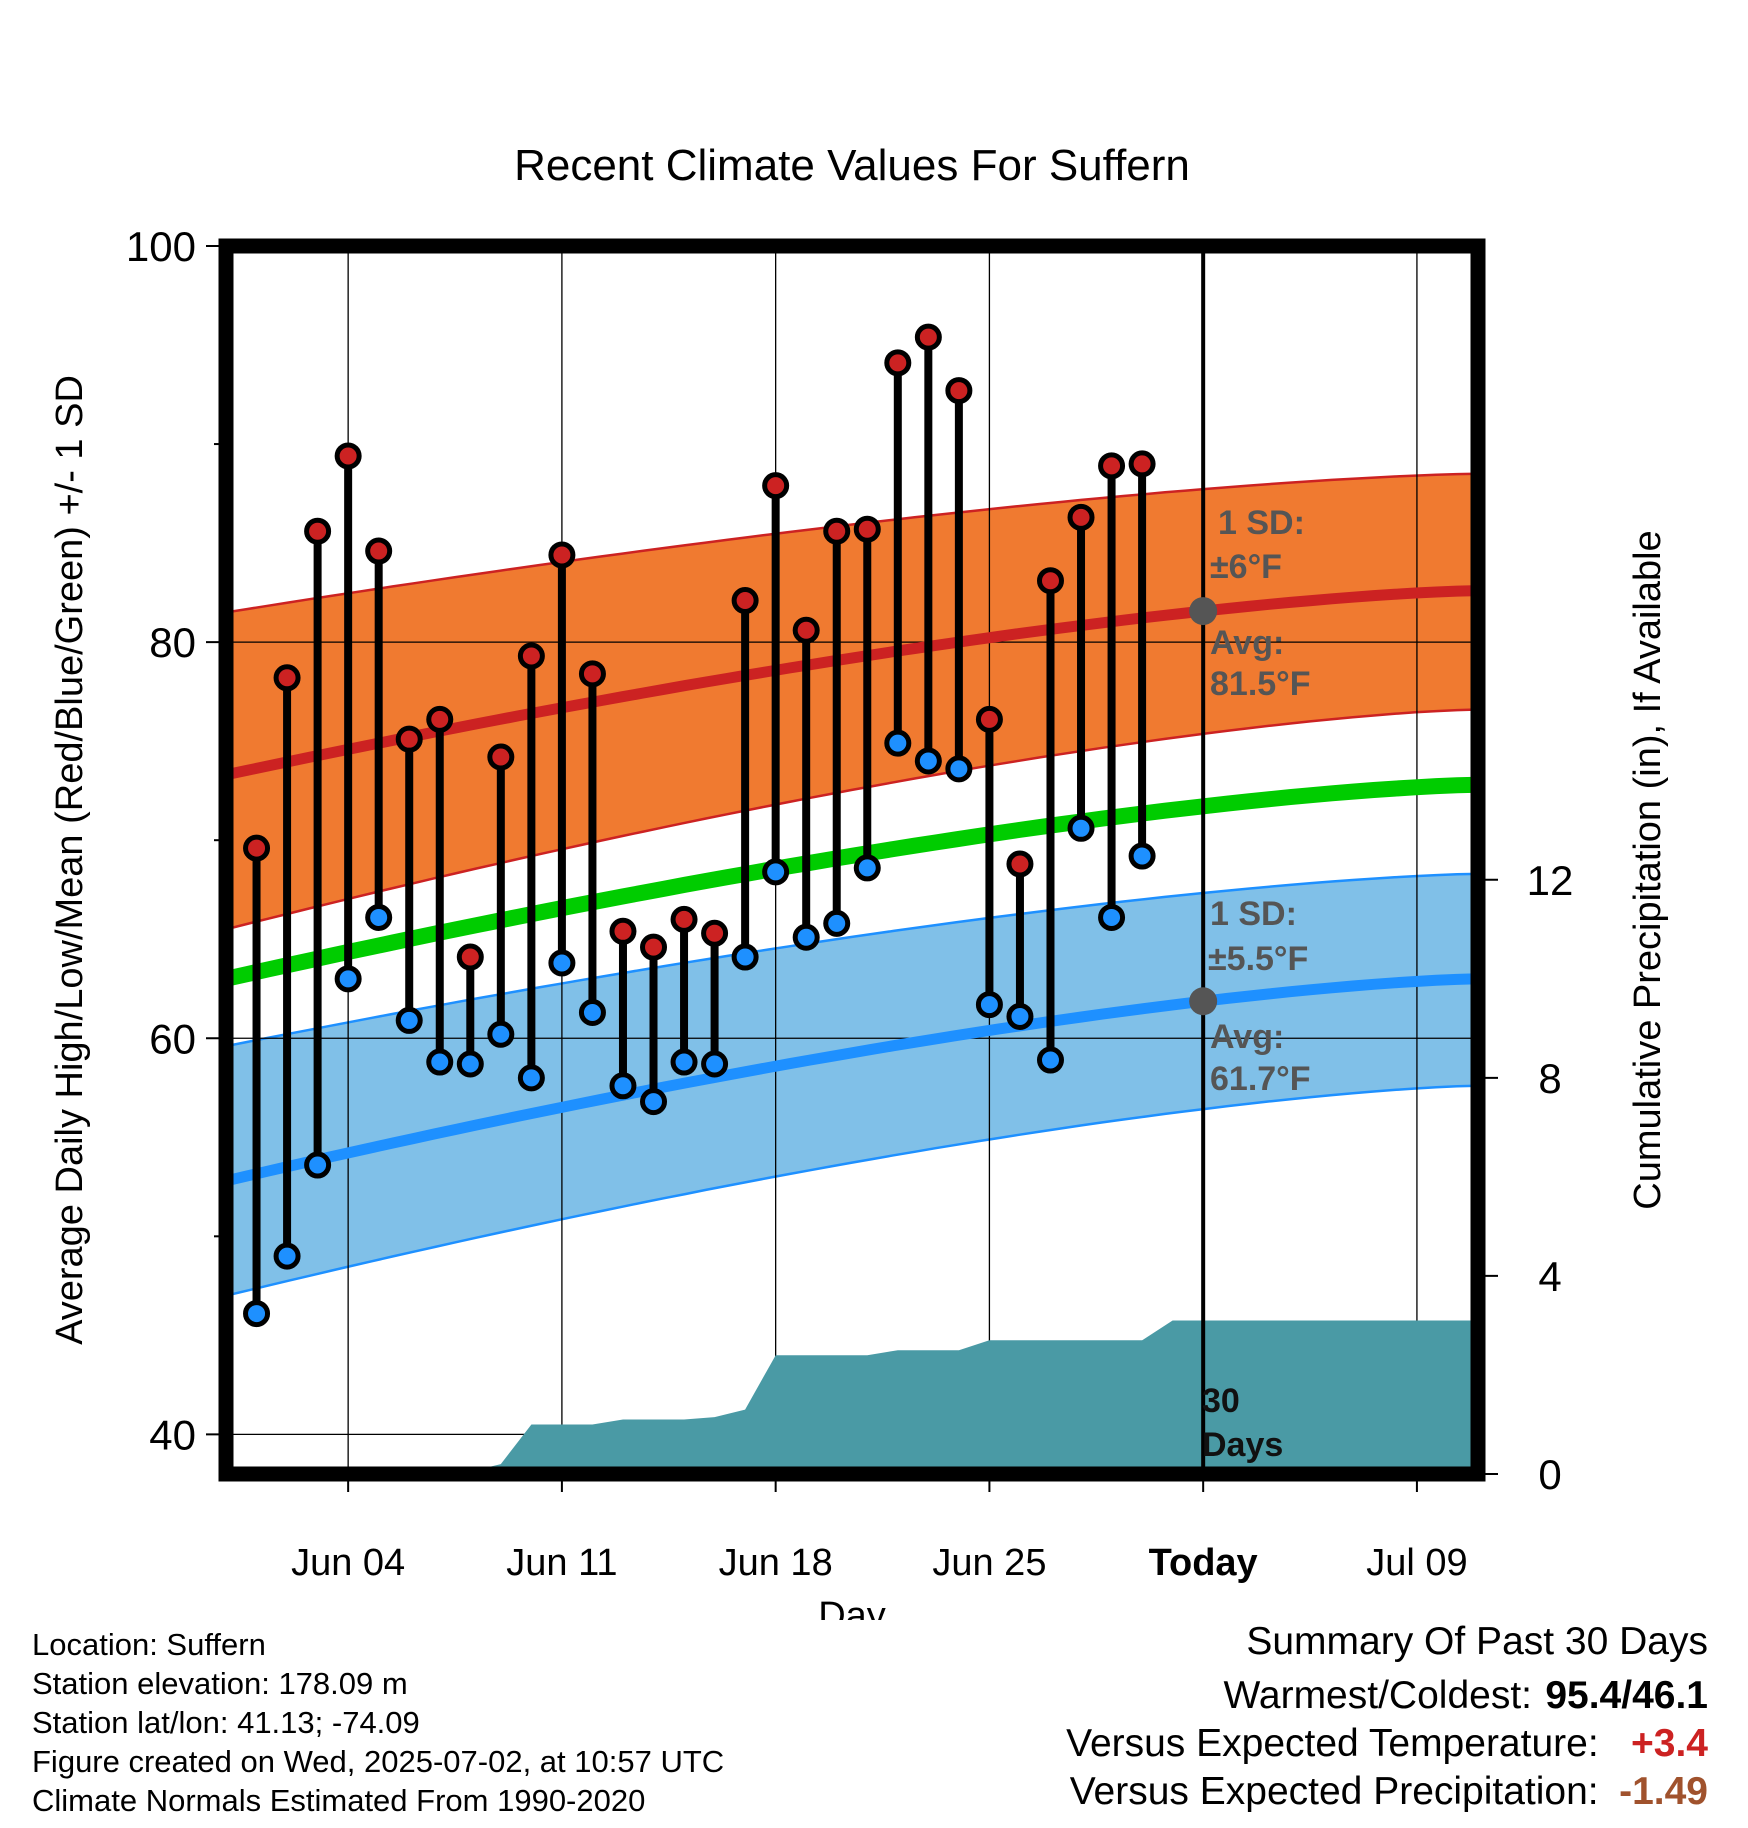 The width and height of the screenshot is (1748, 1828). I want to click on x-tick-label: Jul 09, so click(1416, 1563).